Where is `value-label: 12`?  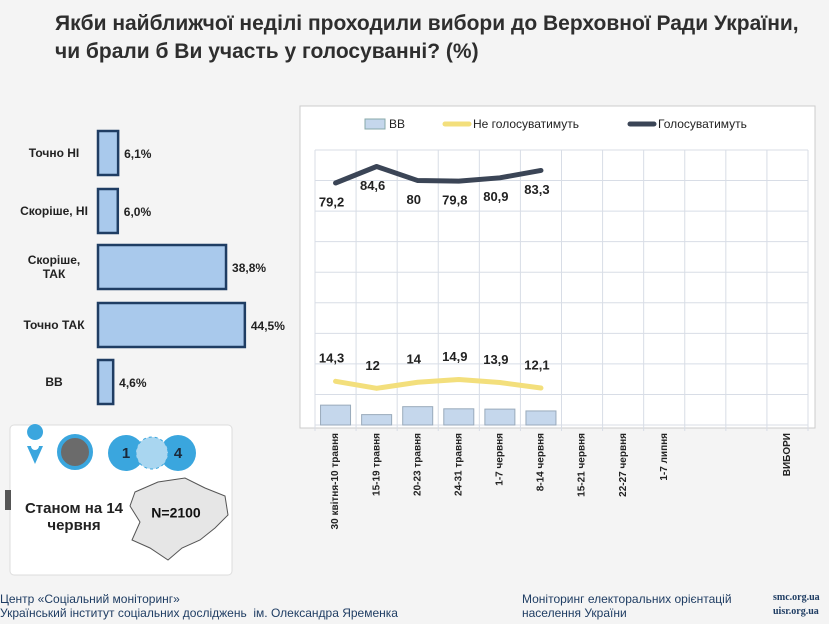
value-label: 12 is located at coordinates (372, 365).